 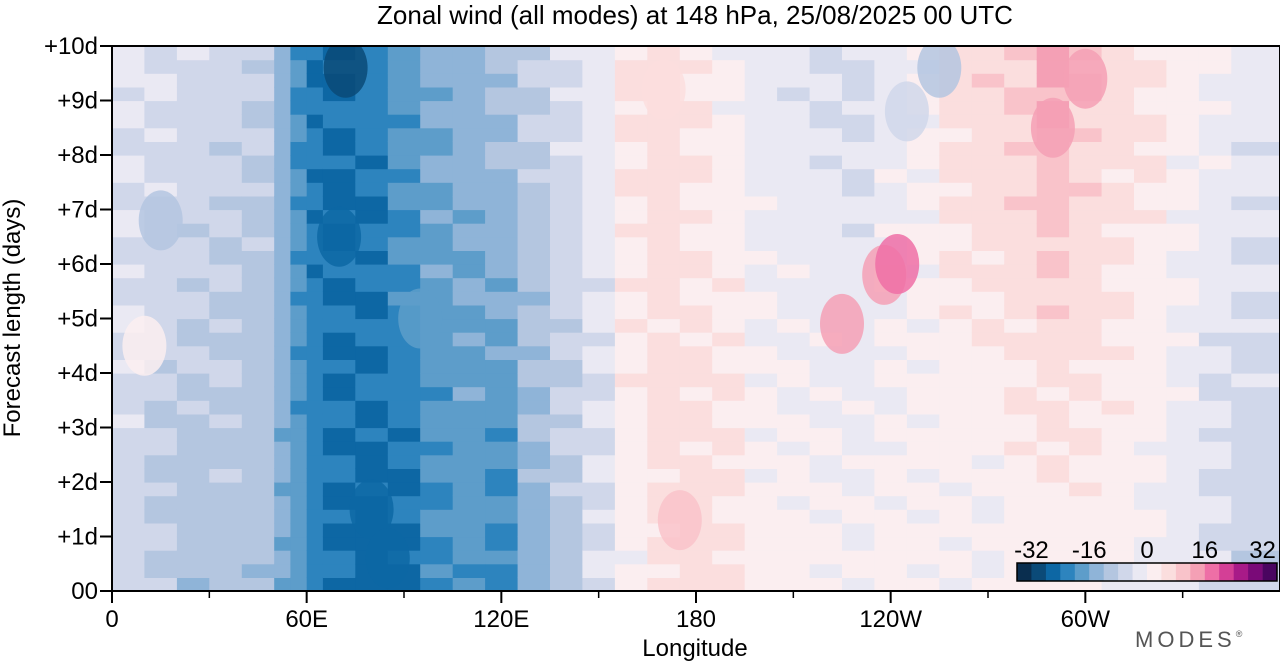 What do you see at coordinates (1145, 550) in the screenshot?
I see `colorbar-tick-labels: -32 -16 0 16 32` at bounding box center [1145, 550].